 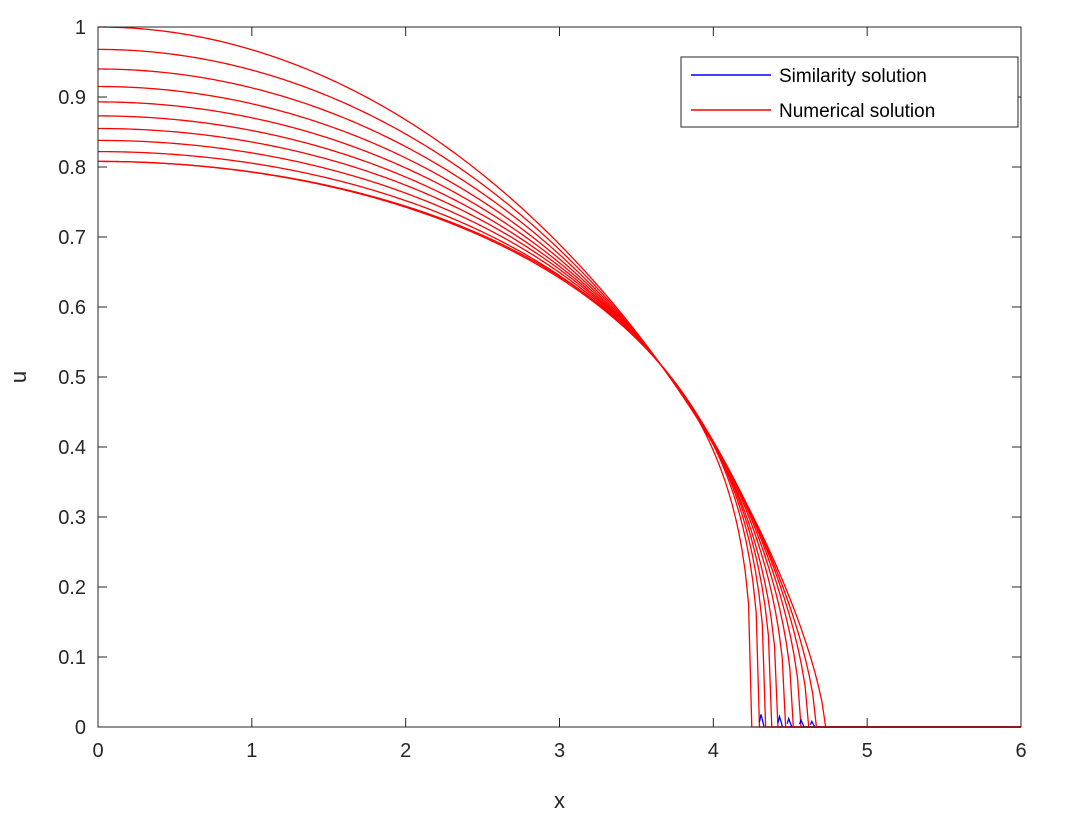 What do you see at coordinates (72, 98) in the screenshot?
I see `y-tick-label: 0.9` at bounding box center [72, 98].